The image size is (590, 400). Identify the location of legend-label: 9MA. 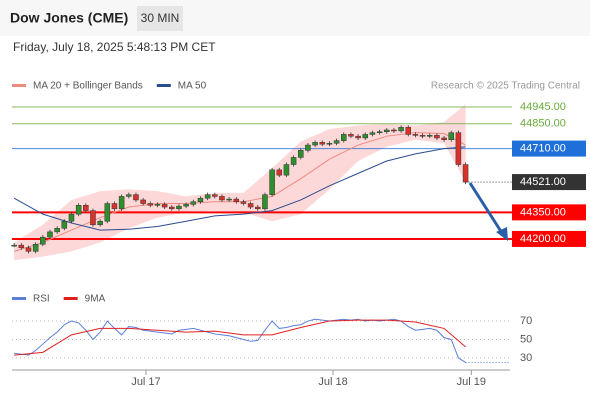
(95, 299).